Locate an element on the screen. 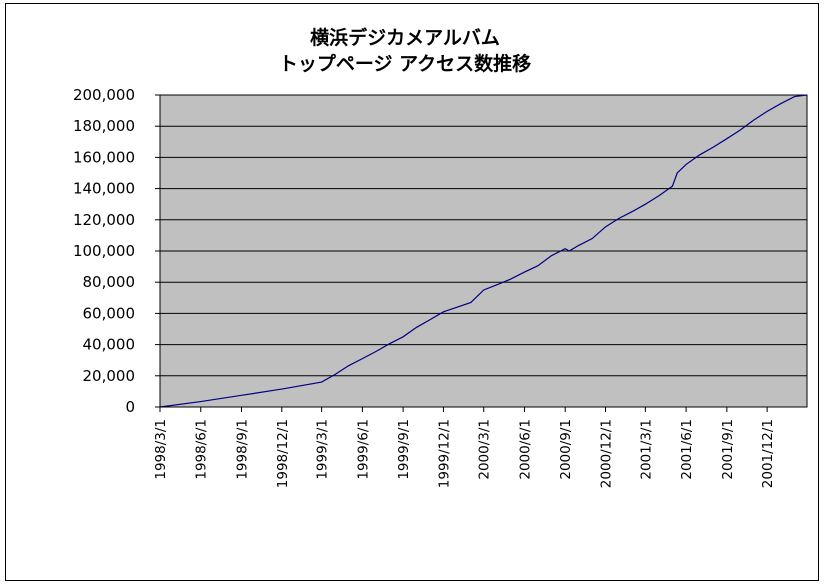 The width and height of the screenshot is (827, 587). x-tick-label: 2000/9/1 is located at coordinates (566, 449).